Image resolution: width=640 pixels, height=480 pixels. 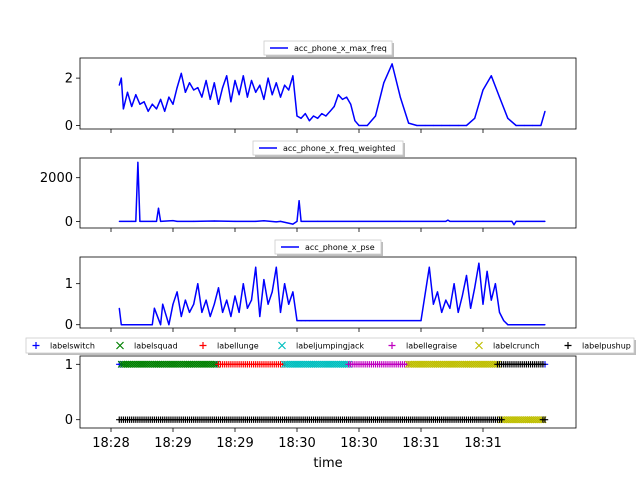 I want to click on legend-label: acc_phone_x_freq_weighted, so click(x=339, y=148).